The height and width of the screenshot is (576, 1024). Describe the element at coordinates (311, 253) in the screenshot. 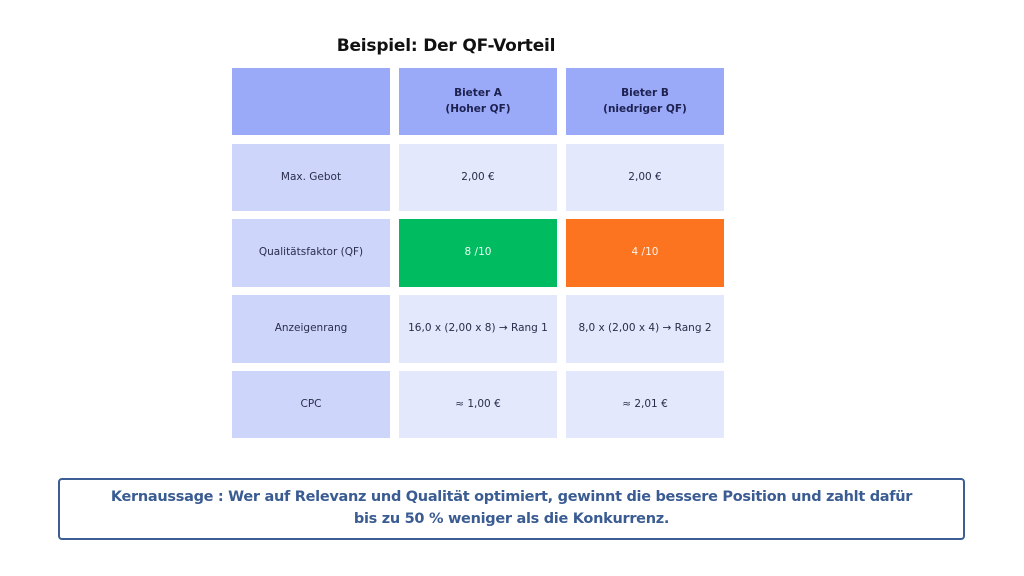

I see `row-label-quality-score: Qualitätsfaktor (QF)` at that location.